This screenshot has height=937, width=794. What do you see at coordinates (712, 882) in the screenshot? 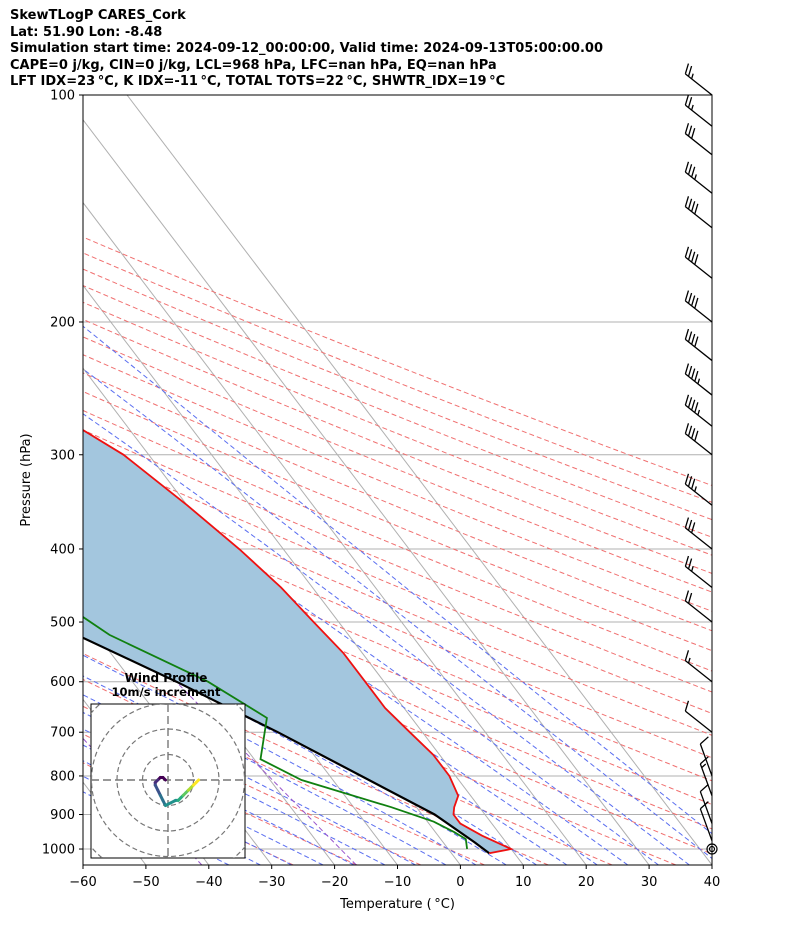
I see `x-tick-label: 40` at bounding box center [712, 882].